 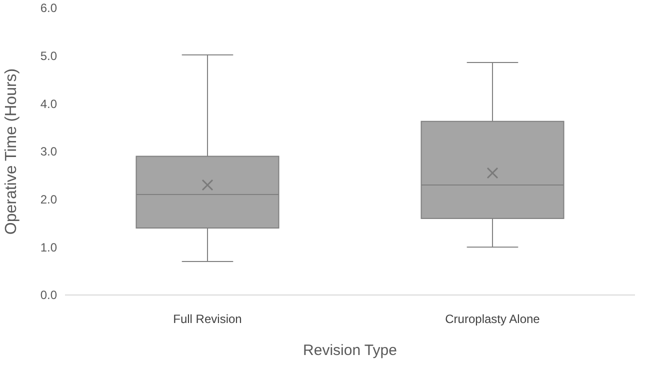 What do you see at coordinates (49, 295) in the screenshot?
I see `y-tick-label: 0.0` at bounding box center [49, 295].